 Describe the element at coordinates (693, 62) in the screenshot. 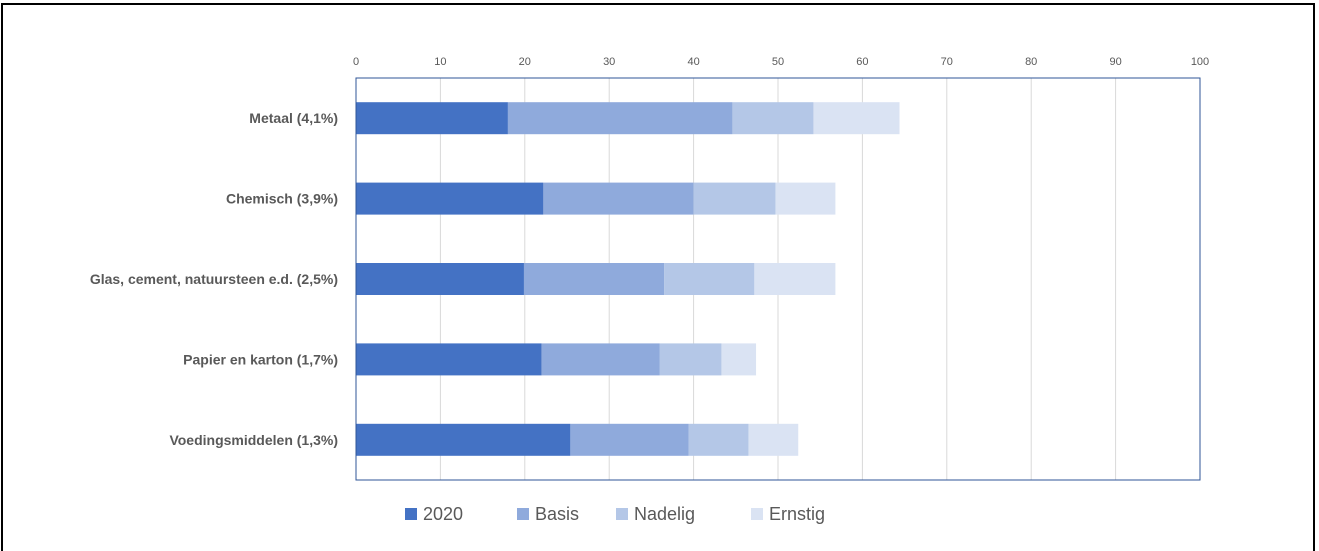

I see `x-tick-label: 40` at that location.